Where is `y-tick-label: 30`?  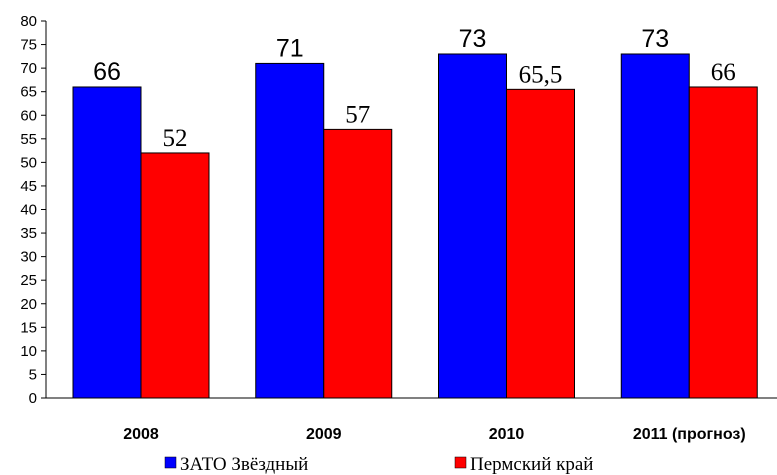 y-tick-label: 30 is located at coordinates (28, 257).